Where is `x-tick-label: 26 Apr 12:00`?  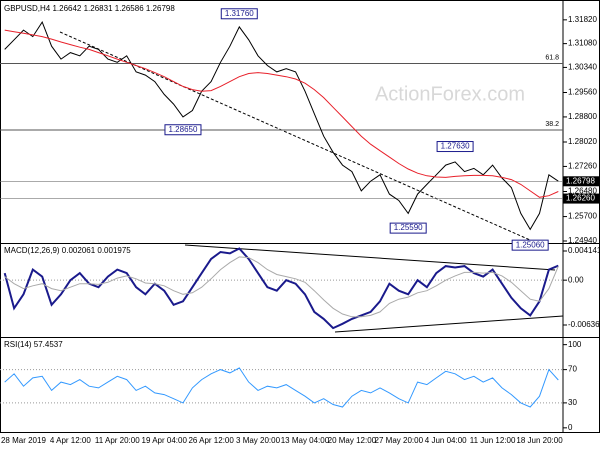
x-tick-label: 26 Apr 12:00 is located at coordinates (211, 440).